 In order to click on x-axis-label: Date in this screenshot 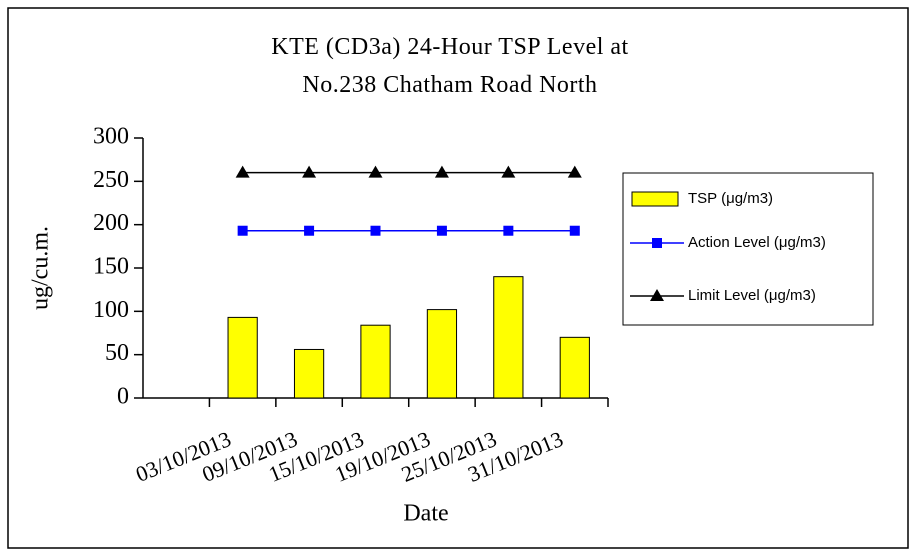, I will do `click(425, 514)`.